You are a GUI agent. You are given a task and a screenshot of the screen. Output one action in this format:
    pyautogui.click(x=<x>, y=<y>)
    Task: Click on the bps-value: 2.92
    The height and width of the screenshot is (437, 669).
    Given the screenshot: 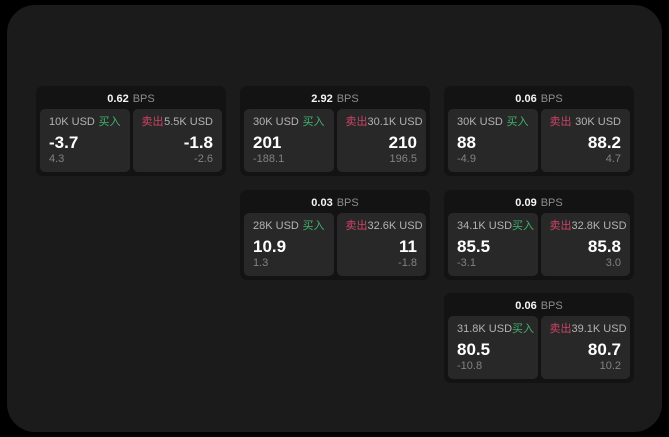 What is the action you would take?
    pyautogui.click(x=322, y=98)
    